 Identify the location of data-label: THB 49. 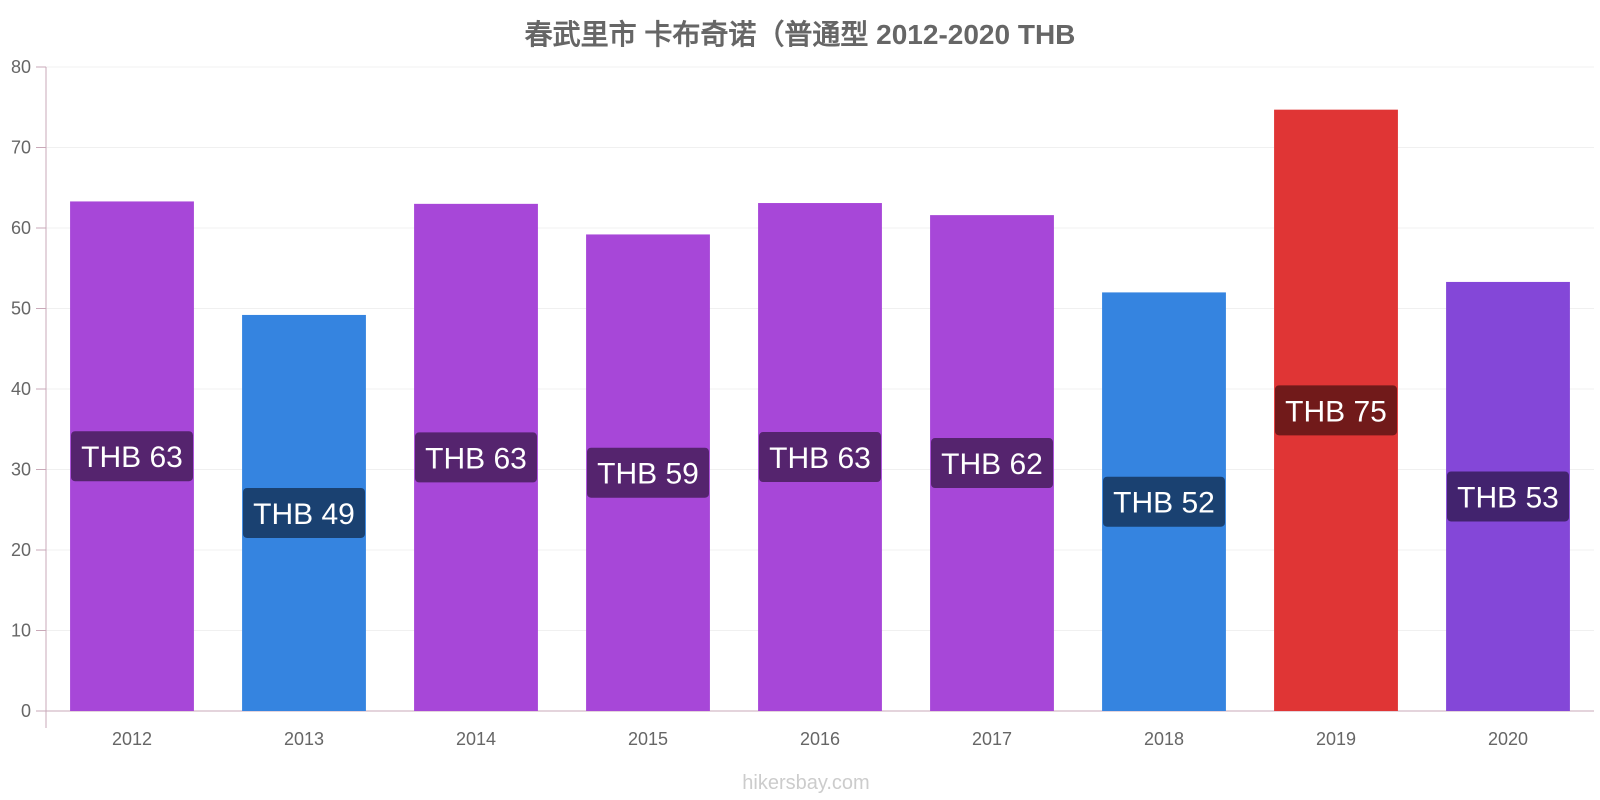
(304, 514).